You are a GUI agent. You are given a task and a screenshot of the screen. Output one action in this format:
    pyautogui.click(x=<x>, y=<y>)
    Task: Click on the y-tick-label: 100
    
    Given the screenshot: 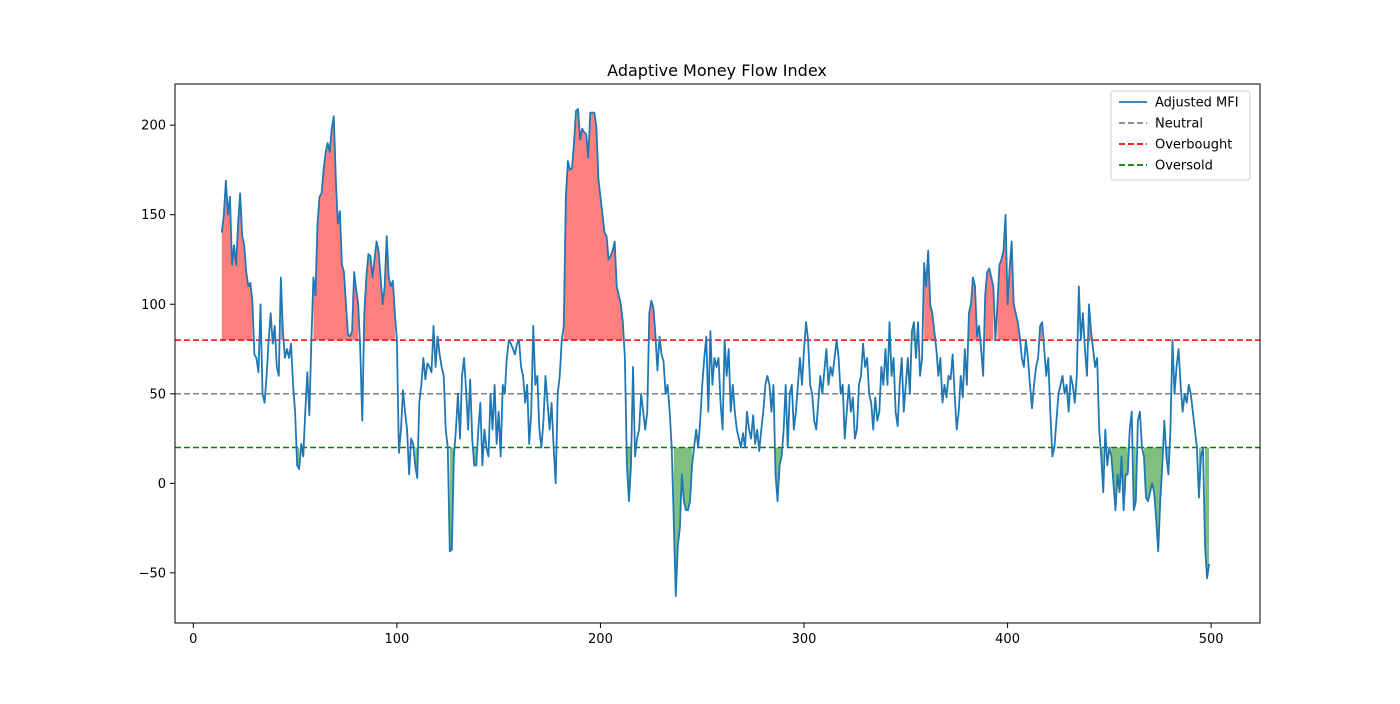 What is the action you would take?
    pyautogui.click(x=153, y=305)
    